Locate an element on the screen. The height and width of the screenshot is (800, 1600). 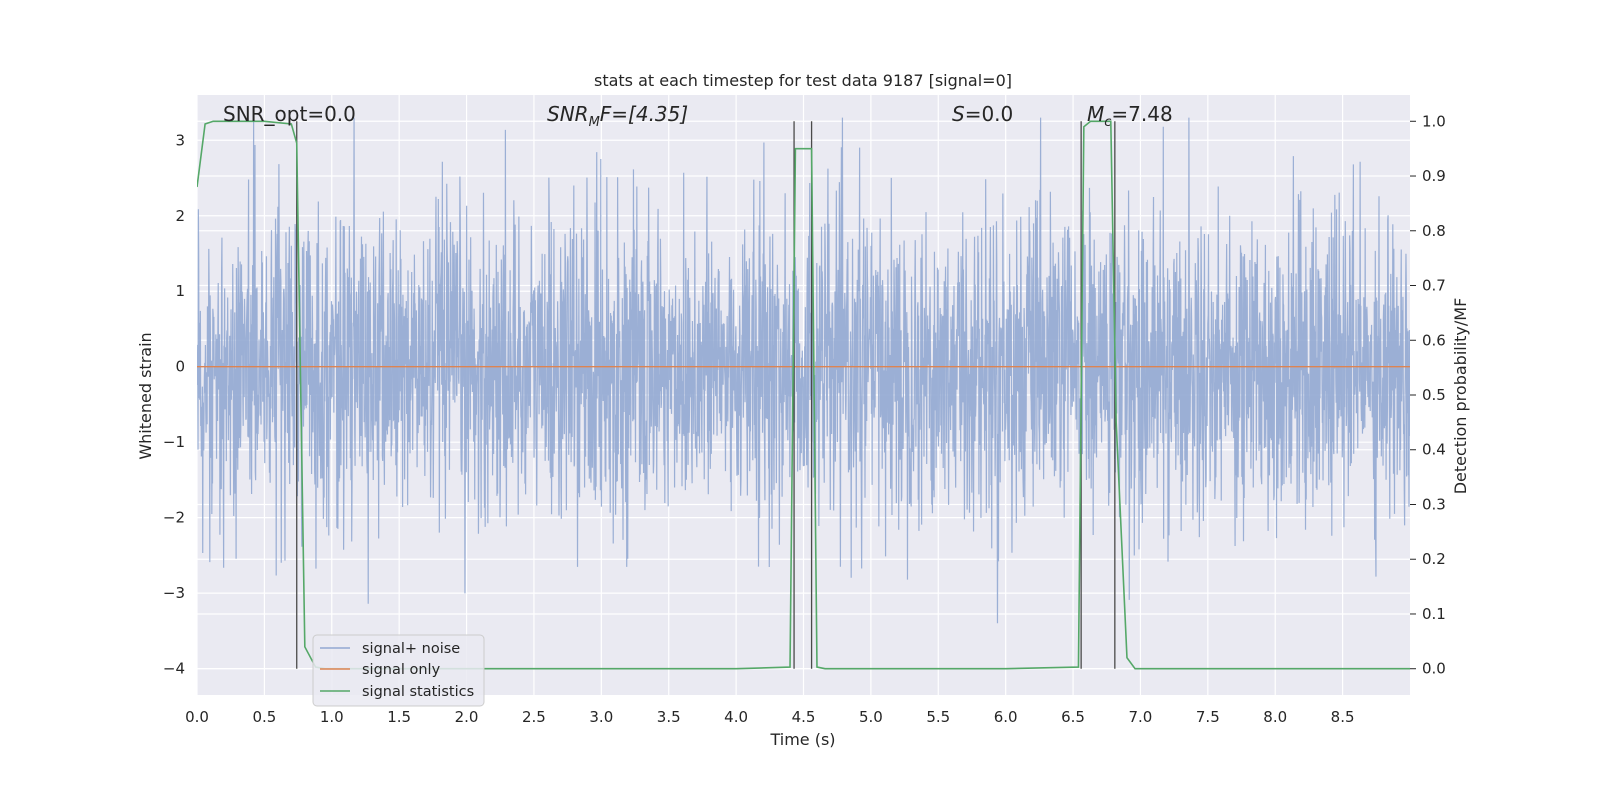
annotation-s: S=0.0 is located at coordinates (982, 114).